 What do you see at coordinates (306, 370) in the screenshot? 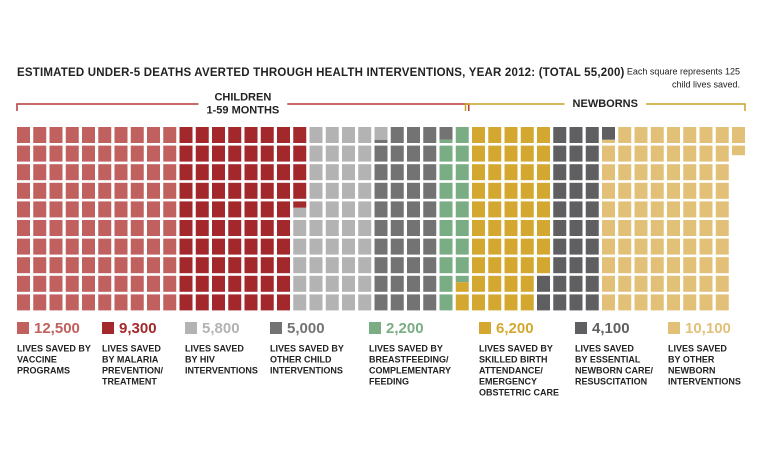
I see `legend-description: INTERVENTIONS` at bounding box center [306, 370].